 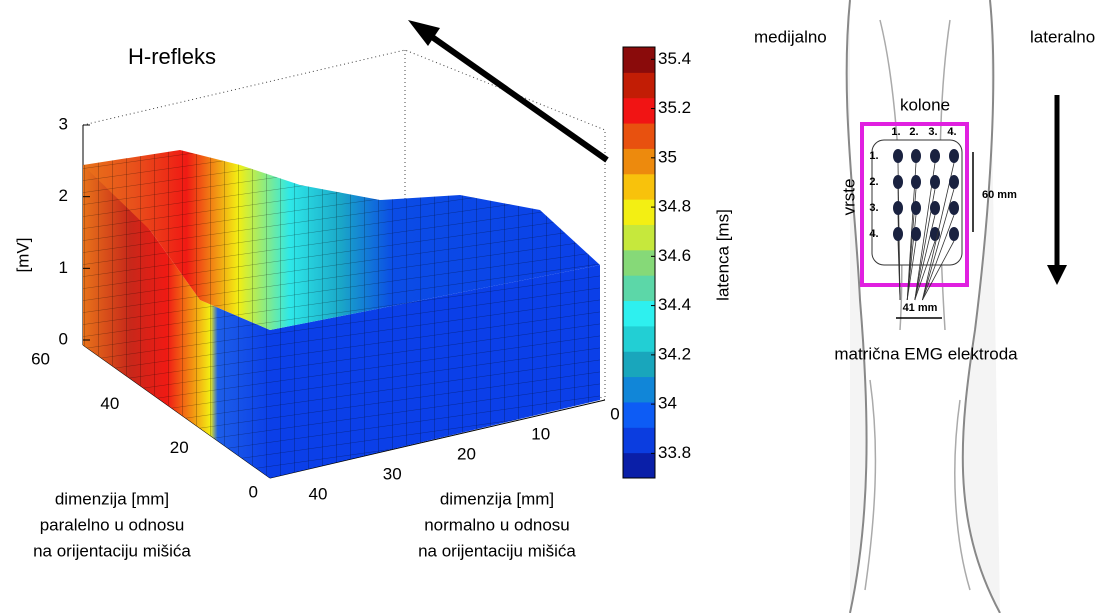 I want to click on medial-label: medijalno, so click(x=790, y=36).